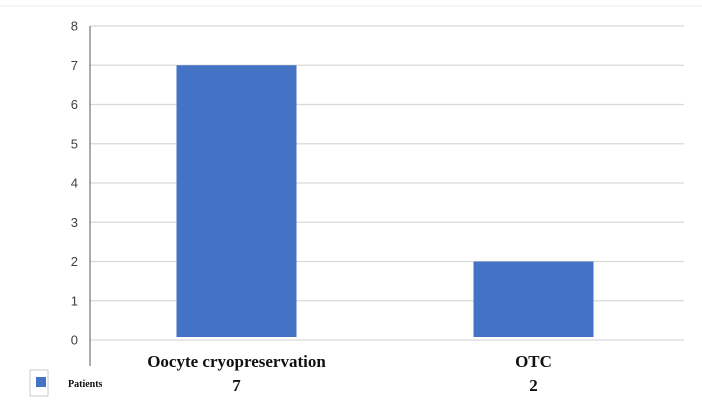 The image size is (702, 403). Describe the element at coordinates (85, 384) in the screenshot. I see `legend-label-patients: Patients` at that location.